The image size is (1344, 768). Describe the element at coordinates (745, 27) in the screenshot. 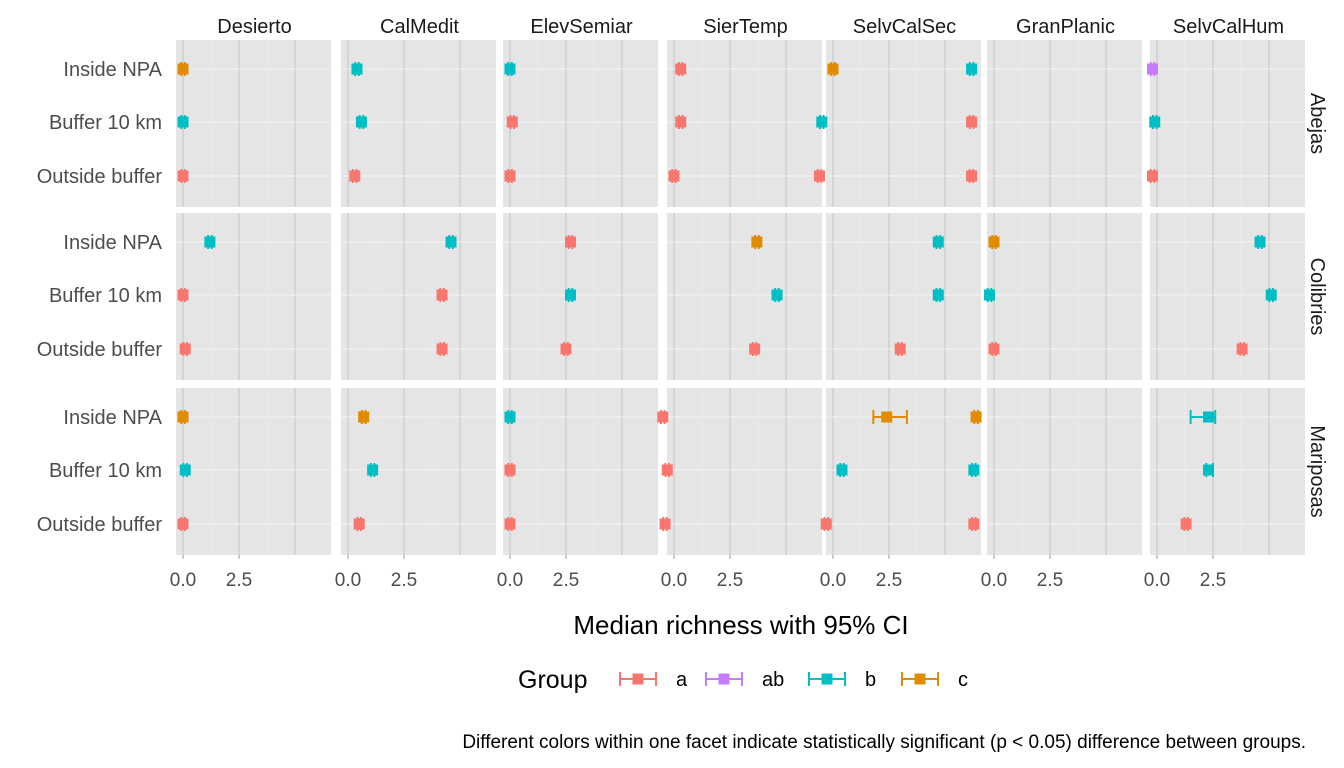

I see `column-label-siertemp: SierTemp` at that location.